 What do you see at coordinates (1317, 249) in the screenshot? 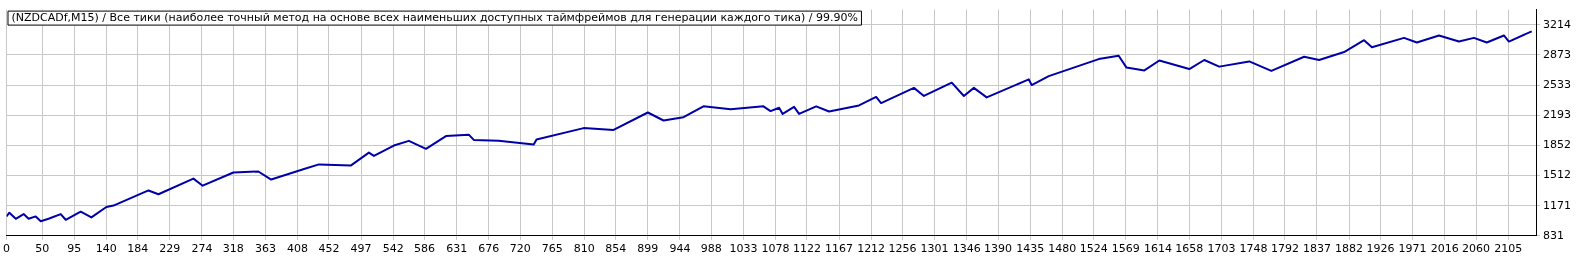
I see `x-tick-label: 1837` at bounding box center [1317, 249].